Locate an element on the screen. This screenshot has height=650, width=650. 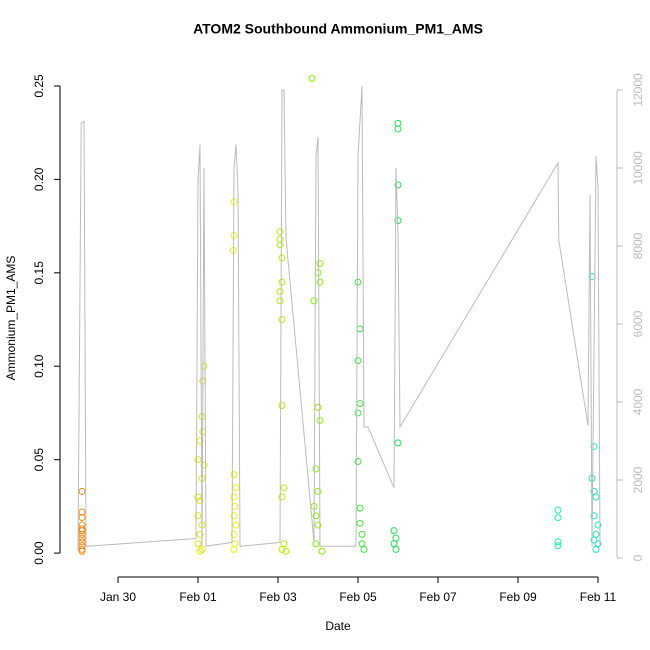
y2-tick-label: 6000 is located at coordinates (638, 323).